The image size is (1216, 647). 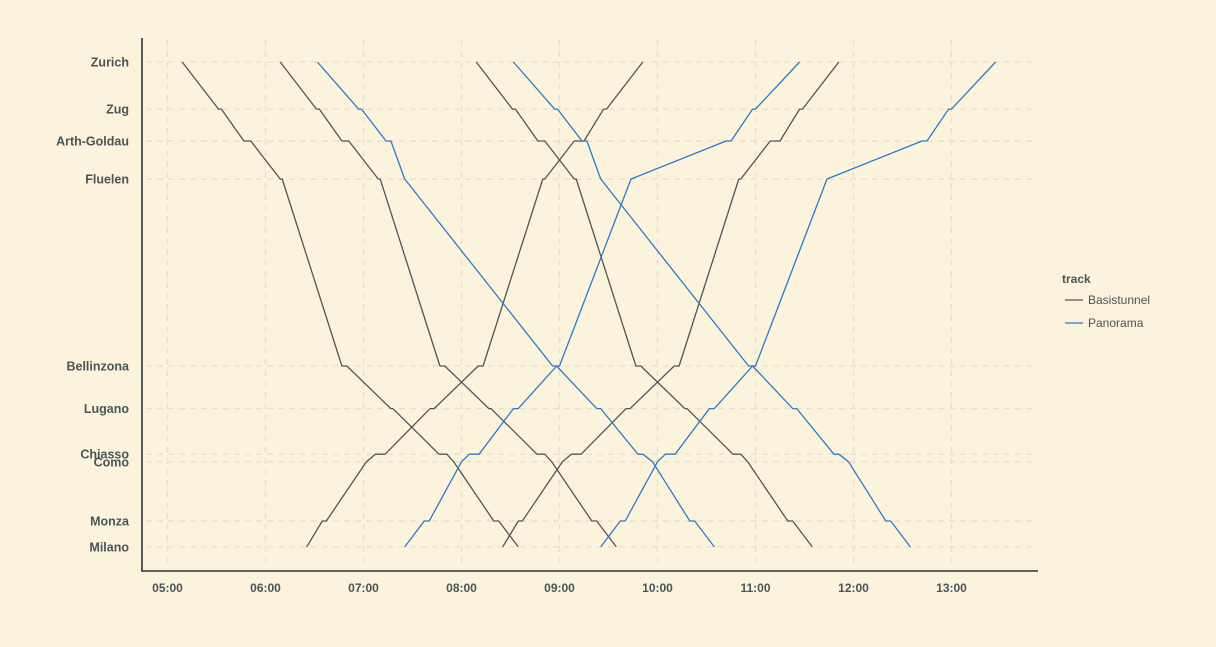 What do you see at coordinates (265, 588) in the screenshot?
I see `x-tick-label: 06:00` at bounding box center [265, 588].